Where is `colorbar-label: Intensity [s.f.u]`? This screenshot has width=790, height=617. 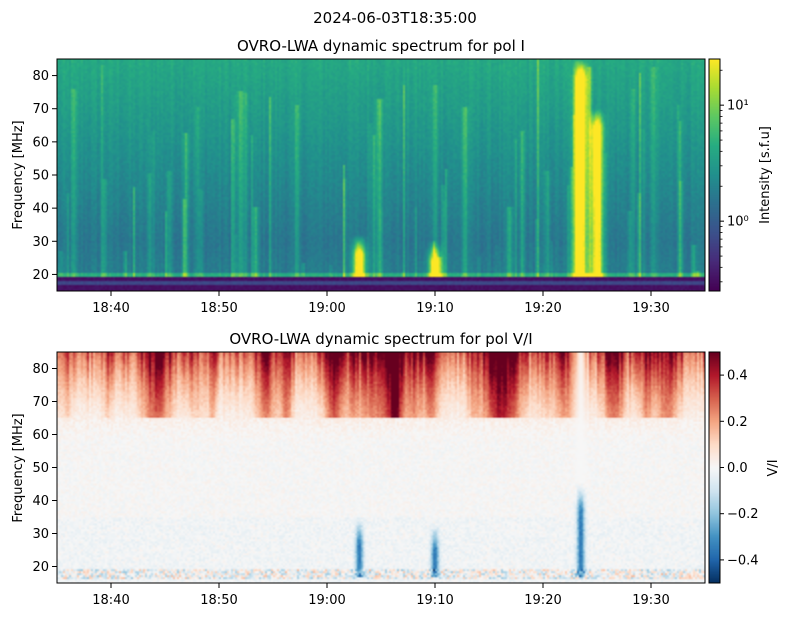
colorbar-label: Intensity [s.f.u] is located at coordinates (765, 175).